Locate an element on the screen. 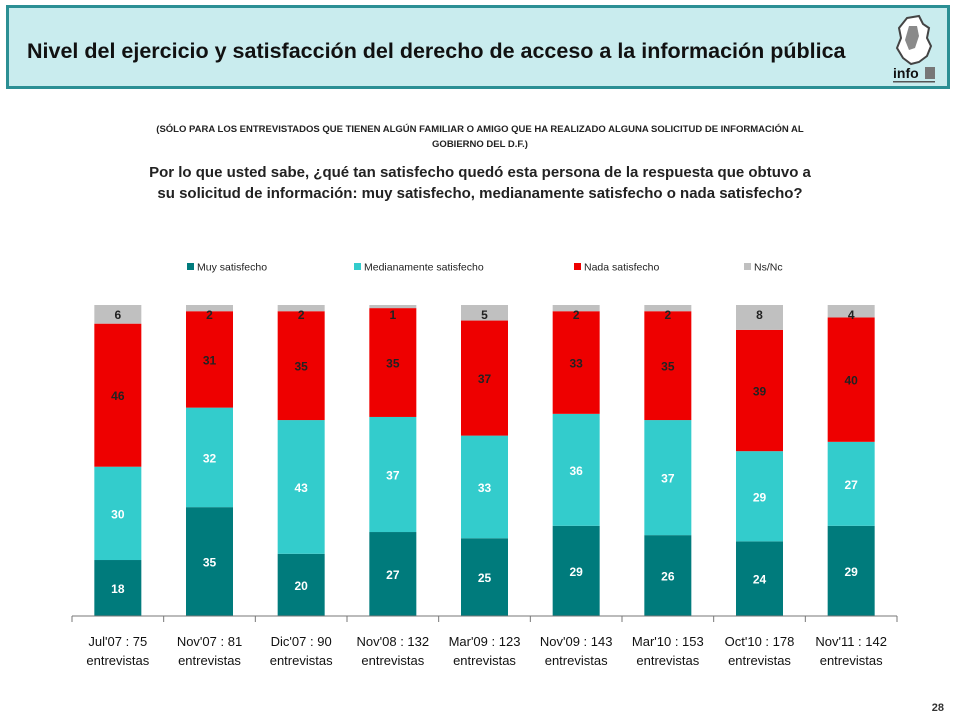 The image size is (960, 720). data-label: 25 is located at coordinates (485, 578).